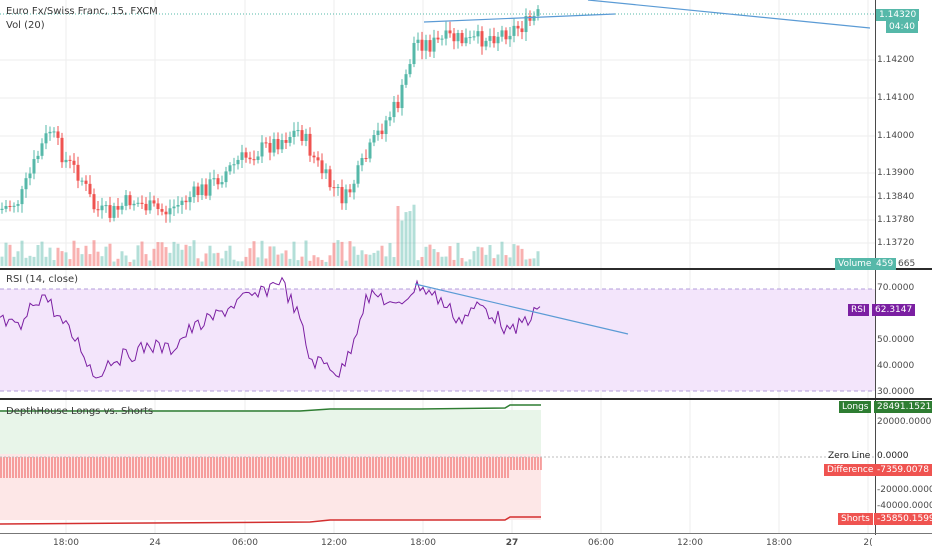  Describe the element at coordinates (896, 98) in the screenshot. I see `price-axis-label: 1.14100` at that location.